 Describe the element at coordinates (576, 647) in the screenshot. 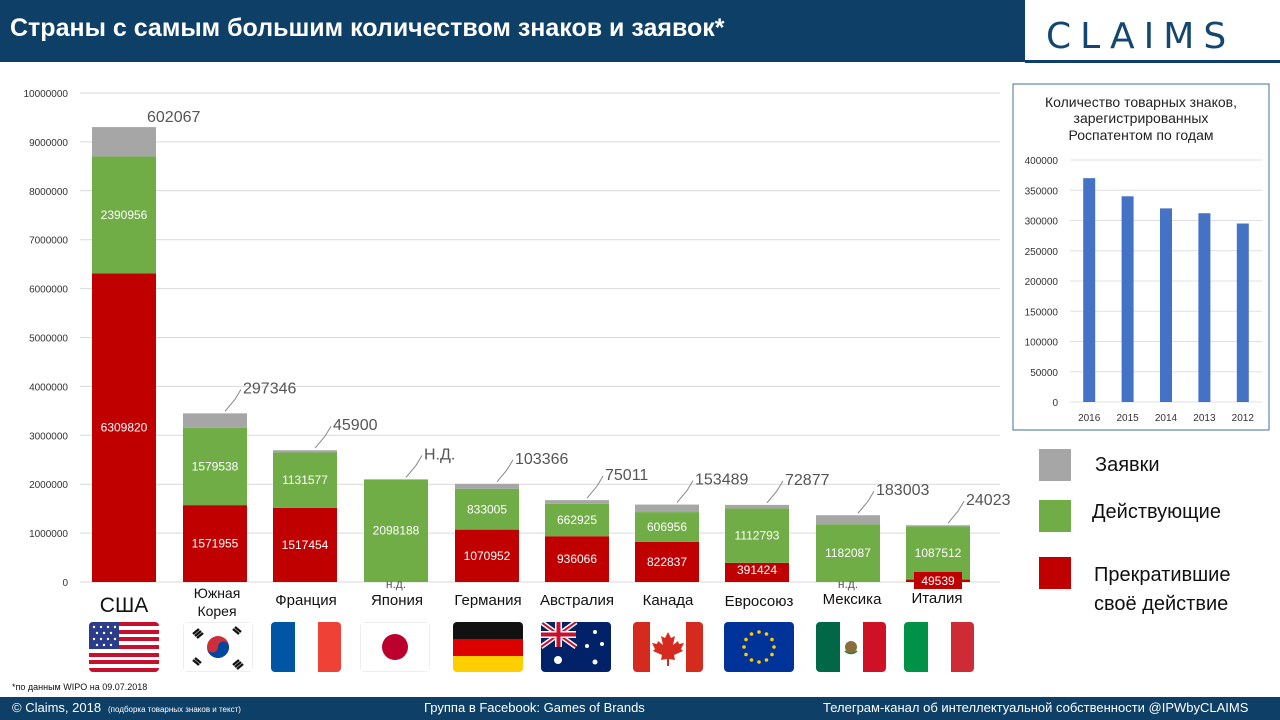

I see `australia-flag-icon` at that location.